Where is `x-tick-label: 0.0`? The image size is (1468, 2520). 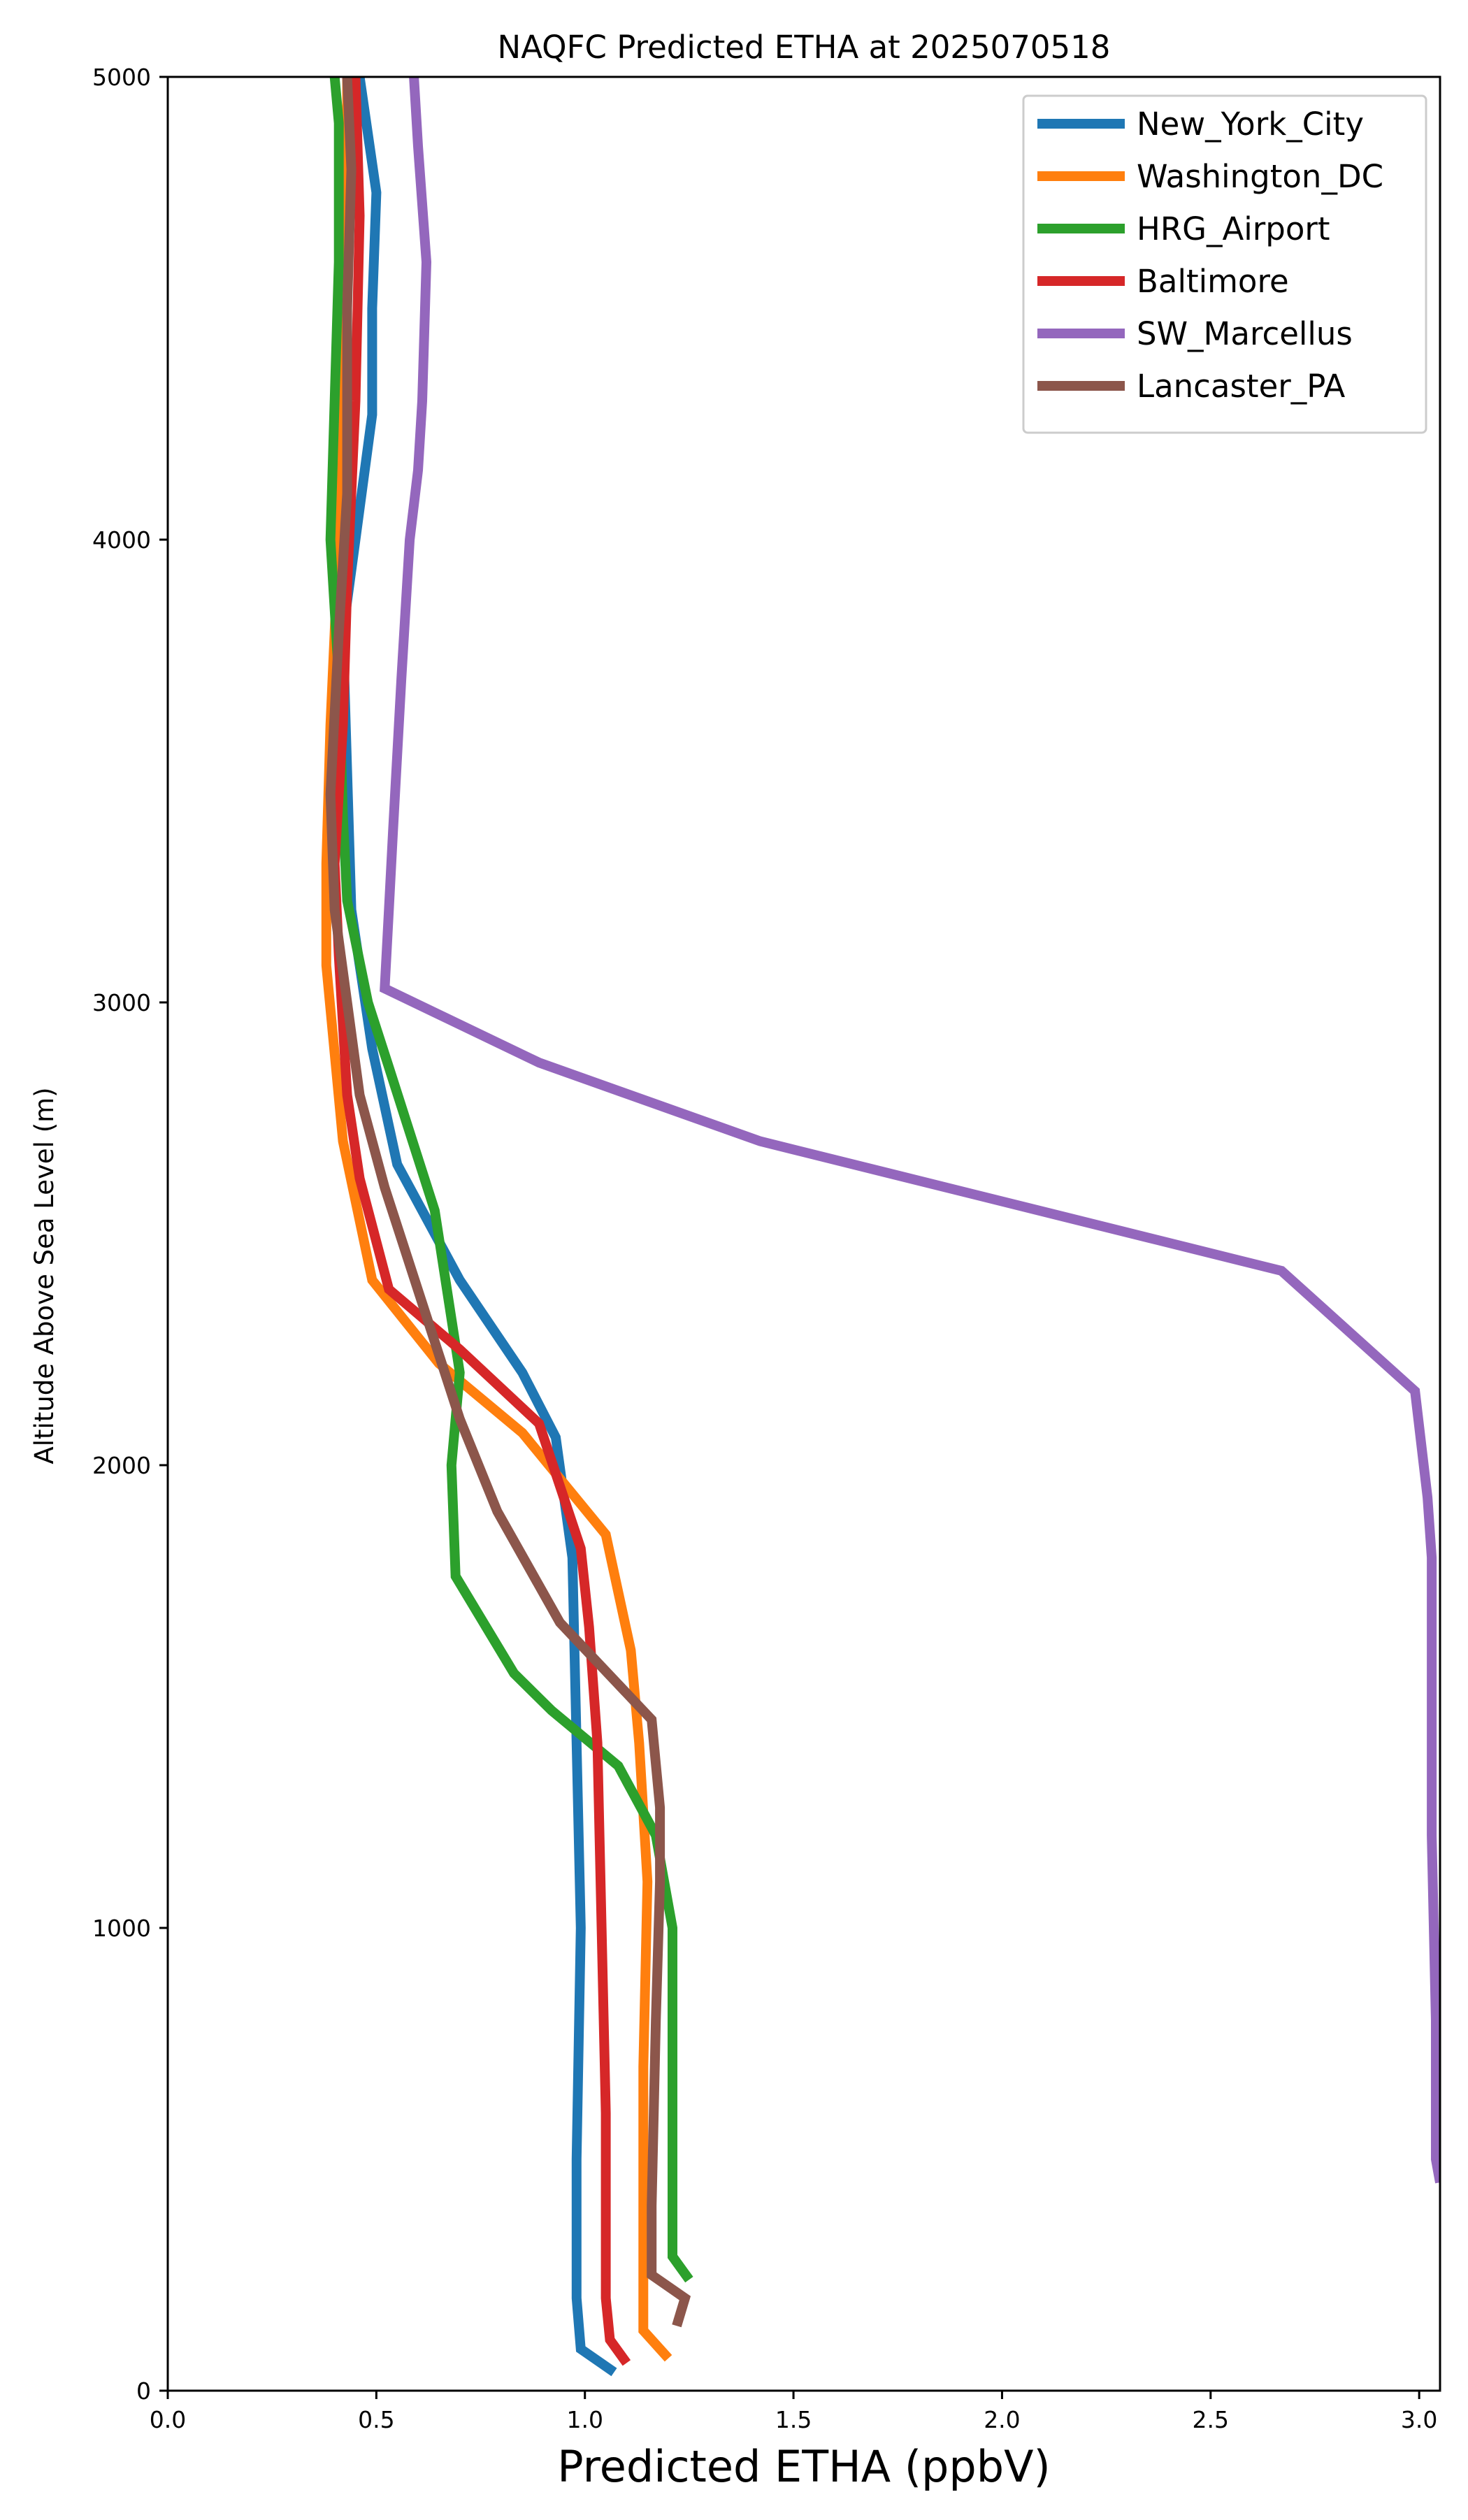 x-tick-label: 0.0 is located at coordinates (168, 2419).